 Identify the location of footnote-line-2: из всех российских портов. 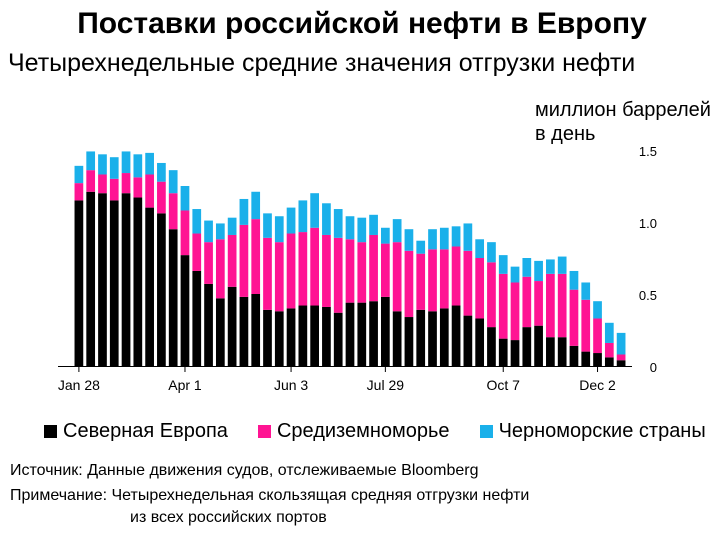
(228, 517).